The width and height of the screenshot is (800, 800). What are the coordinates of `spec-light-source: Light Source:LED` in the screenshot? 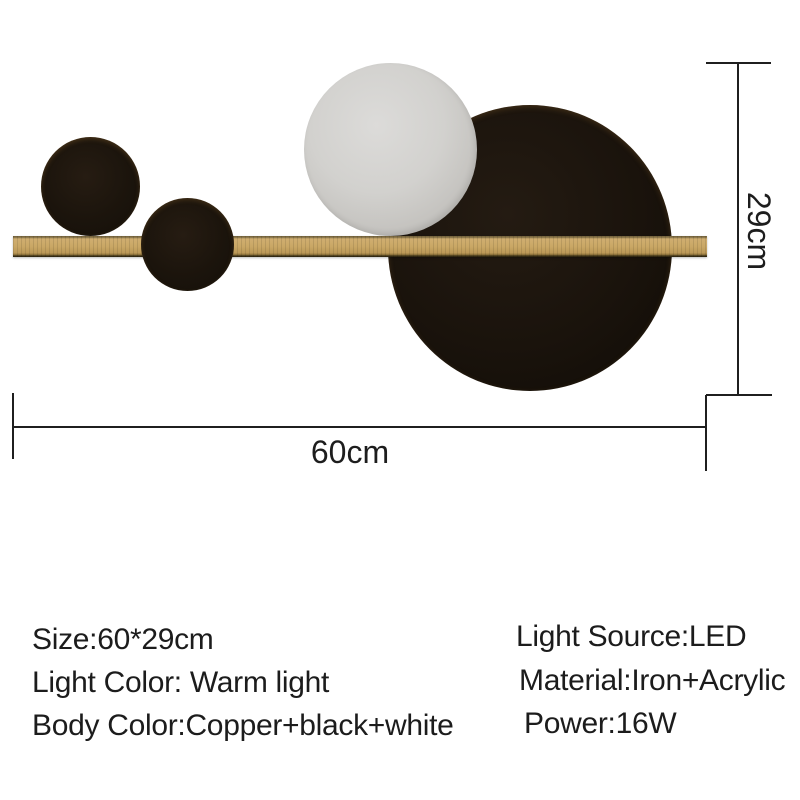 It's located at (631, 636).